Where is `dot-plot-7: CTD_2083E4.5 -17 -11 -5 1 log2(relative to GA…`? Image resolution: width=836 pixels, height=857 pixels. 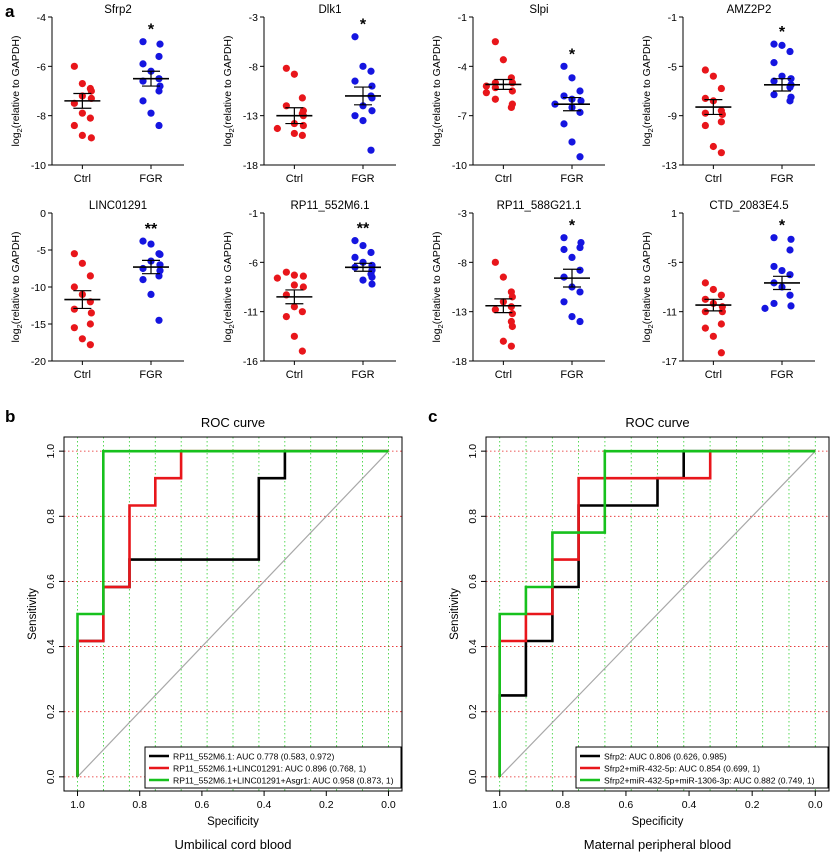 dot-plot-7: CTD_2083E4.5 -17 -11 -5 1 log2(relative to GA… is located at coordinates (728, 290).